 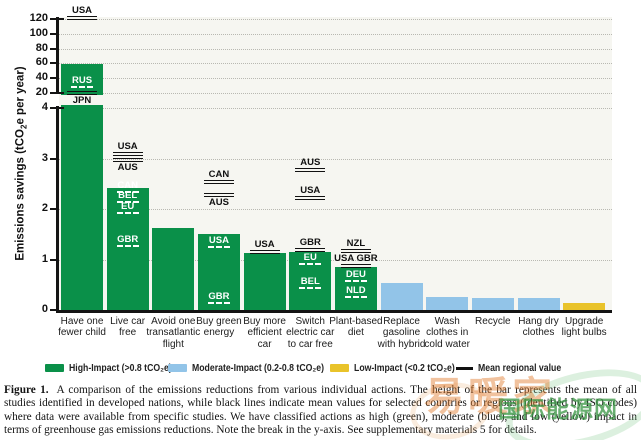 I want to click on y-tick-label-1: 1, so click(x=44, y=258).